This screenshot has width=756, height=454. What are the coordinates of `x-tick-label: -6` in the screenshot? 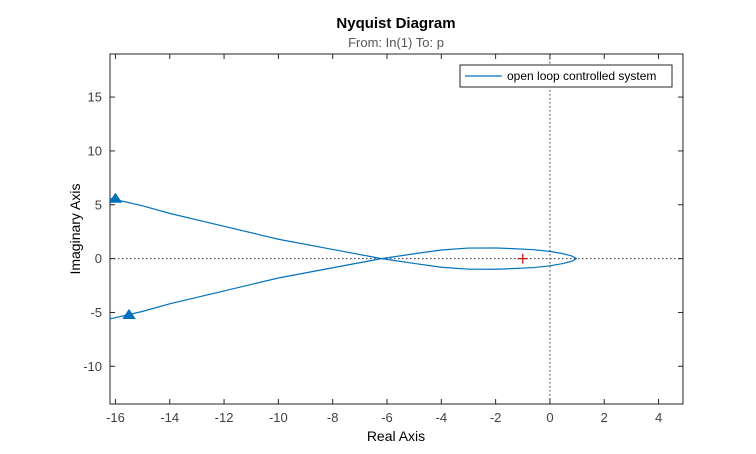 It's located at (387, 417).